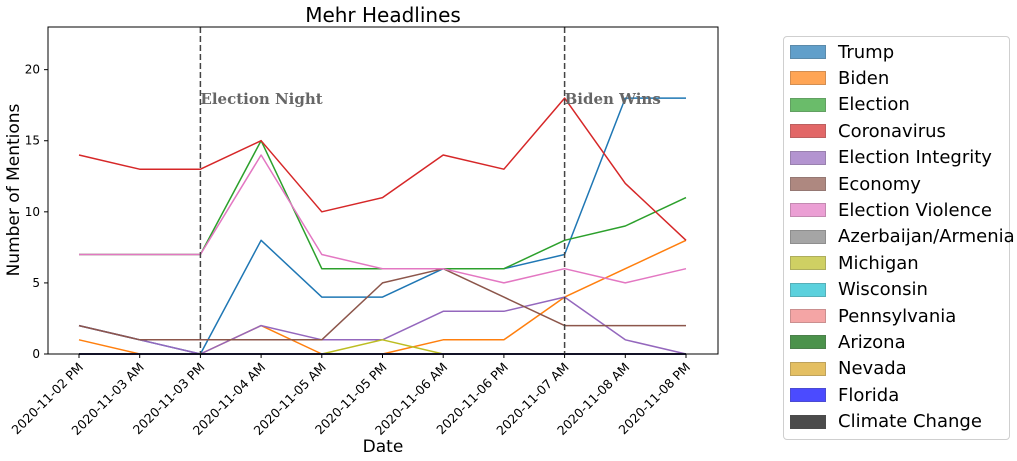 The image size is (1017, 461). I want to click on legend-label: Florida, so click(869, 395).